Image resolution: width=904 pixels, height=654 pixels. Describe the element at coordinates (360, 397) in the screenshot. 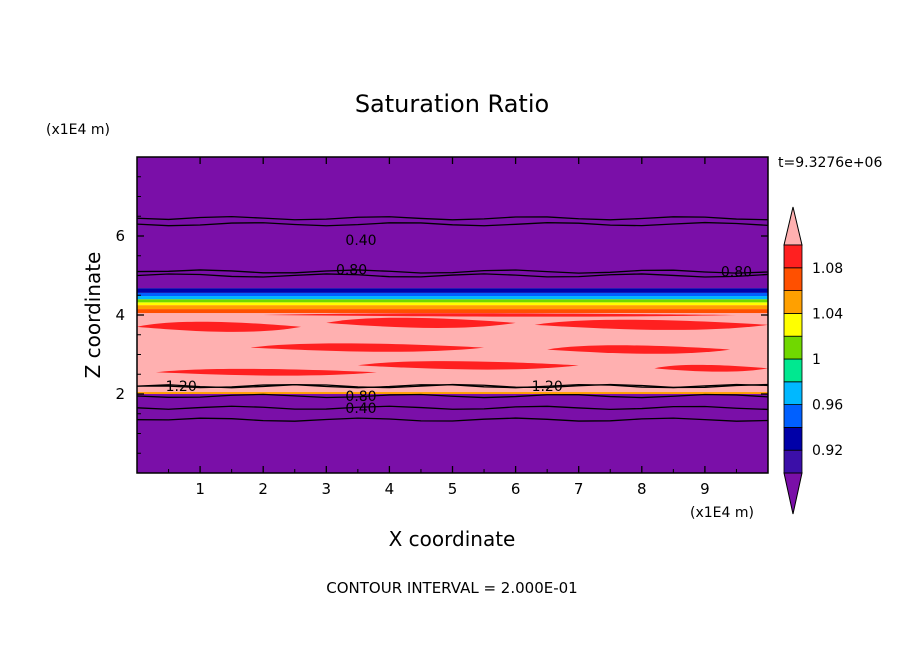

I see `contour-label-6: 0.80` at that location.